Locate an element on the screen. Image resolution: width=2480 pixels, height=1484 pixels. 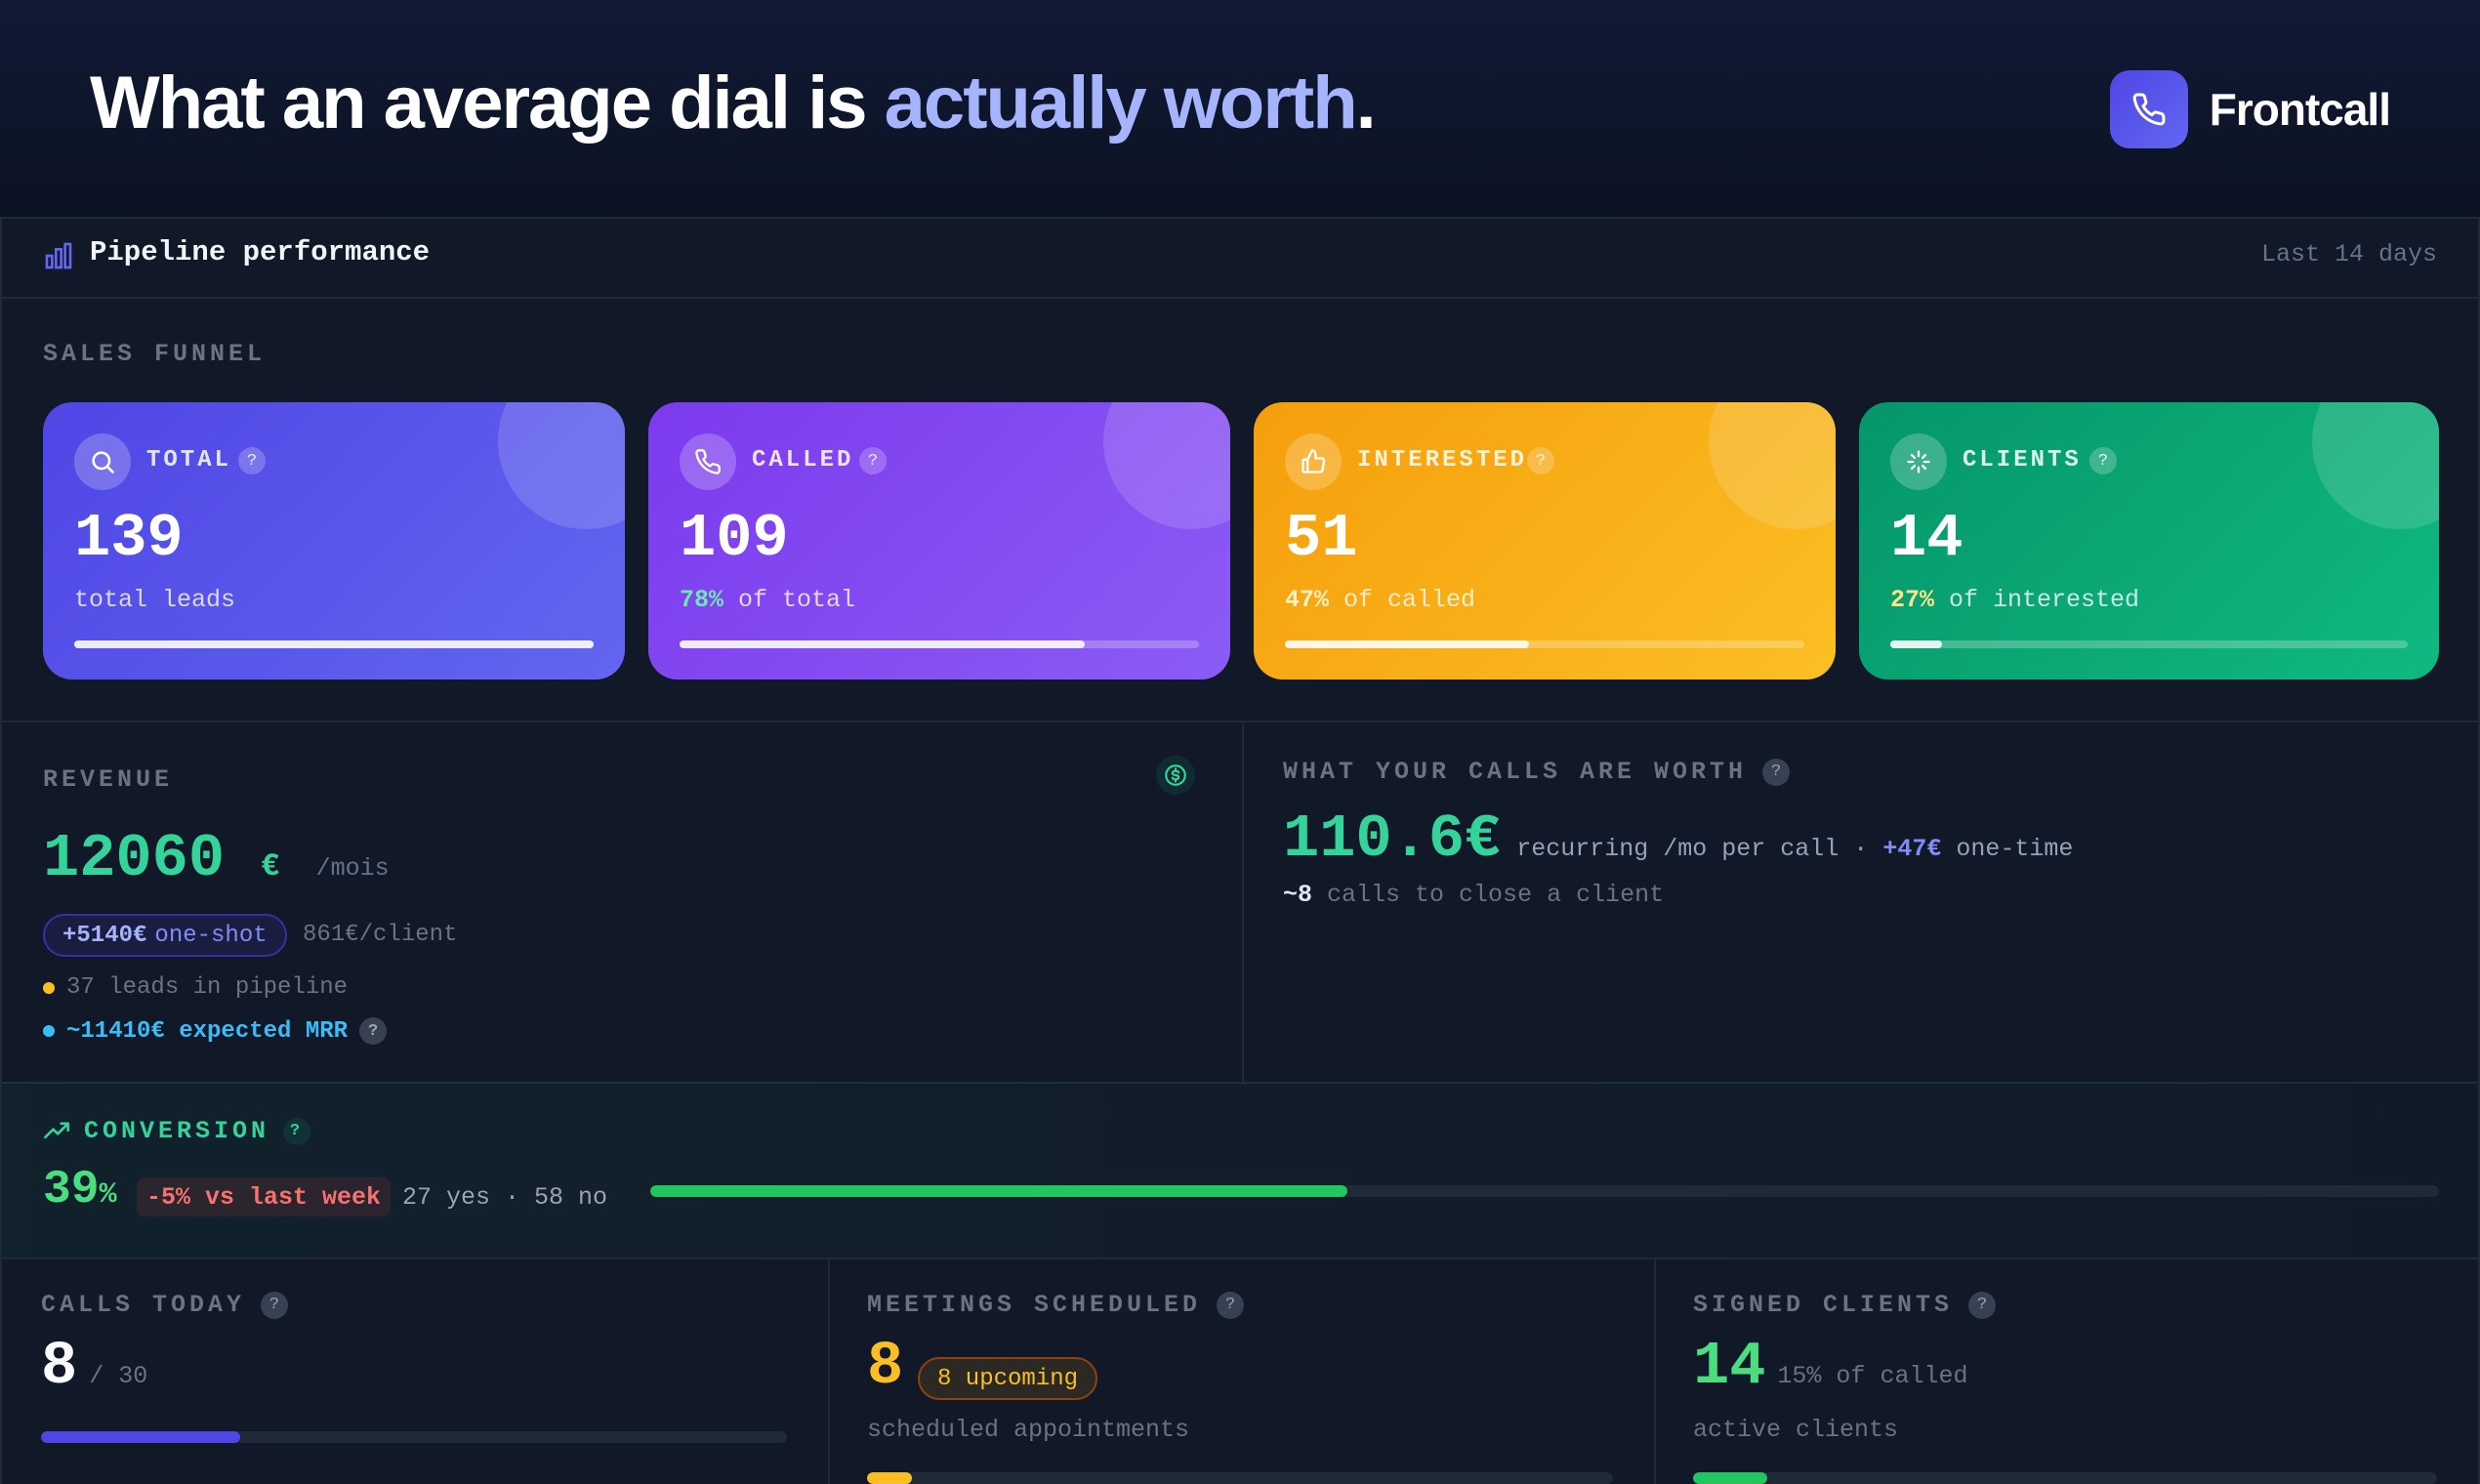
pipeline-leads: 37 leads in pipeline is located at coordinates (195, 988).